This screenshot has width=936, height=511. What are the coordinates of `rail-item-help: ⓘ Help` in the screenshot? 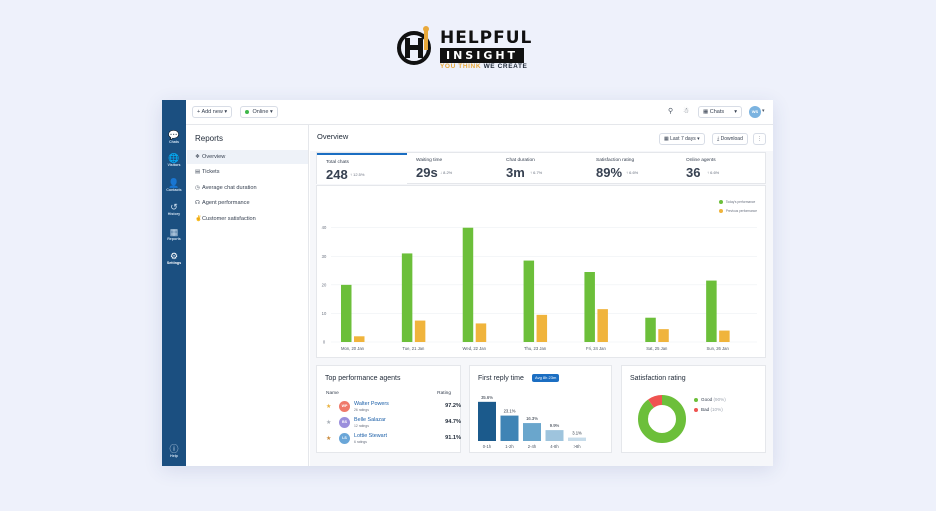 It's located at (174, 451).